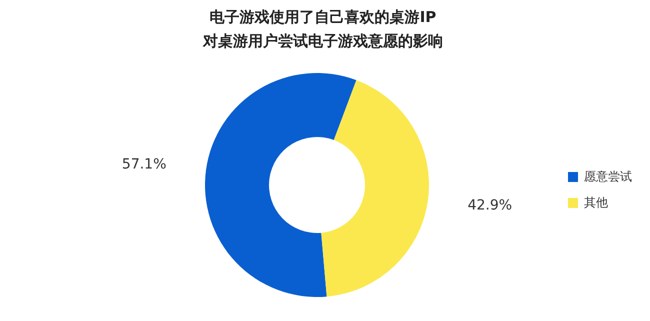 The height and width of the screenshot is (321, 650). I want to click on chart-title: 电子游戏使用了自己喜欢的桌游IP 对桌游用户尝试电子游戏意愿的影响, so click(322, 29).